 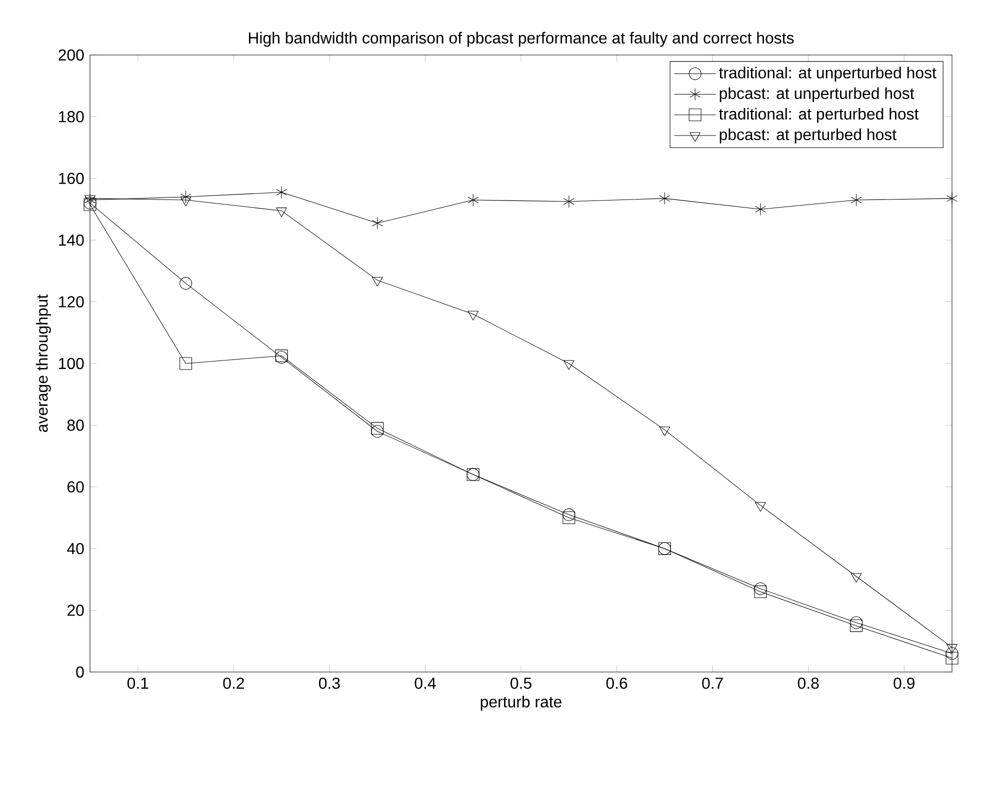 I want to click on chart-title: High bandwidth comparison of pbcast performance at faulty and correct hosts, so click(x=521, y=39).